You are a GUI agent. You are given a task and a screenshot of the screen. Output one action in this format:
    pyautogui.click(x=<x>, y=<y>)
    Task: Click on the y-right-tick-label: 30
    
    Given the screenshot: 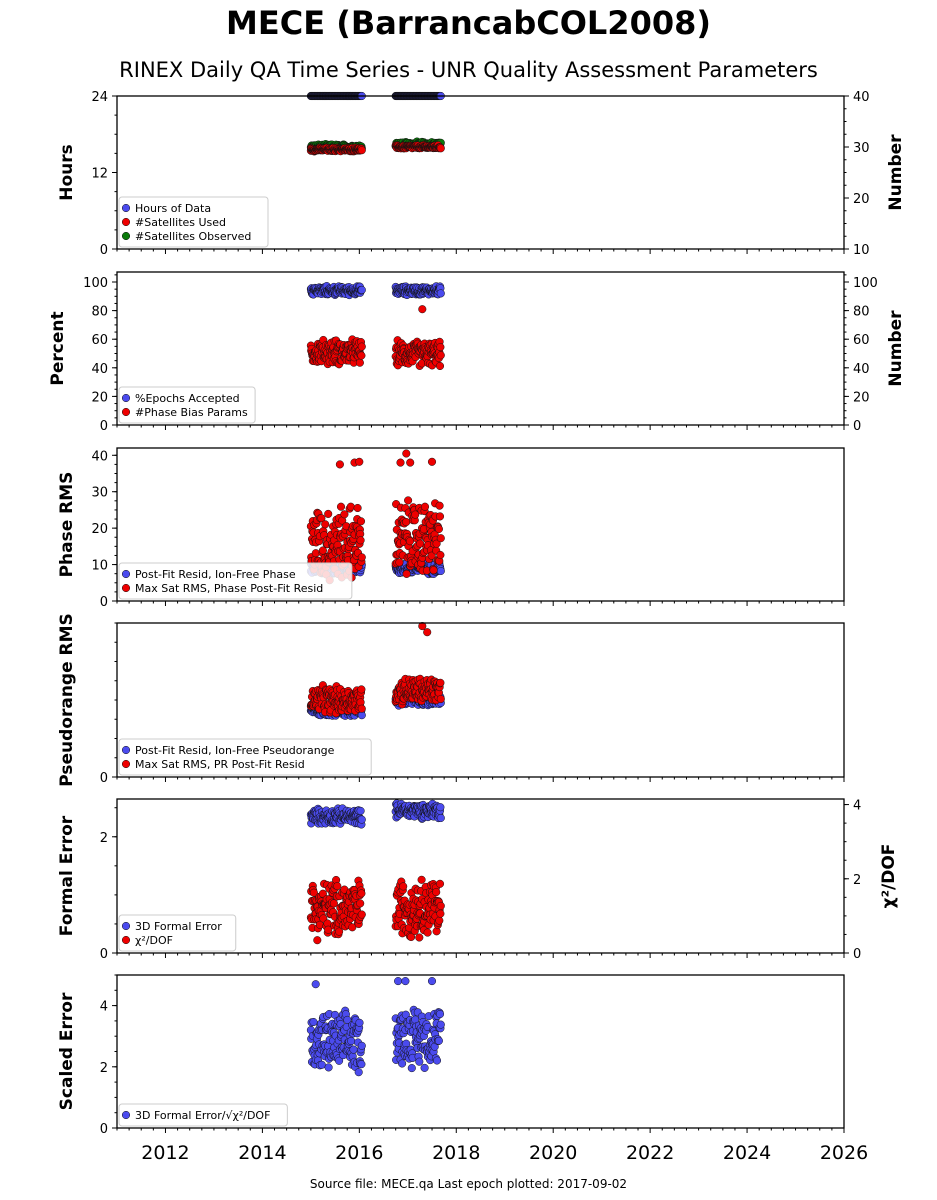 What is the action you would take?
    pyautogui.click(x=861, y=148)
    